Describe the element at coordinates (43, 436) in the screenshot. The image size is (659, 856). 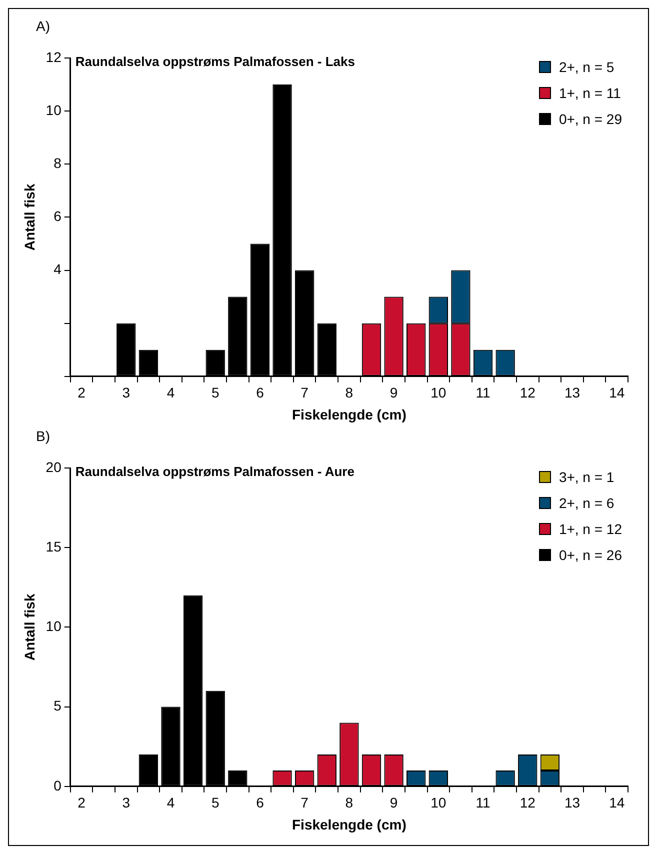
I see `text: B)` at that location.